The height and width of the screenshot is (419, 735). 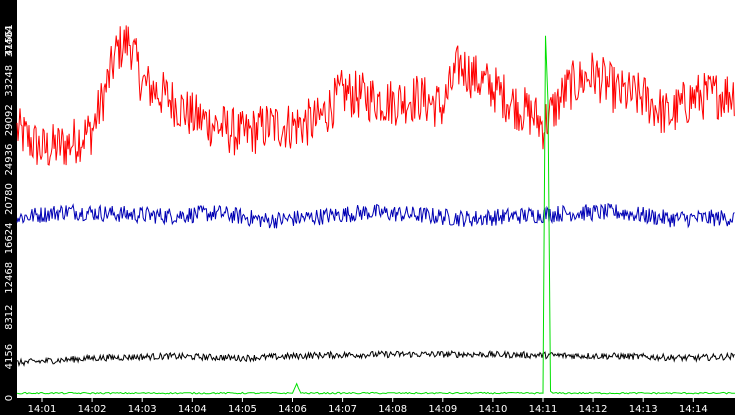 What do you see at coordinates (9, 120) in the screenshot?
I see `y-tick-label: 29092` at bounding box center [9, 120].